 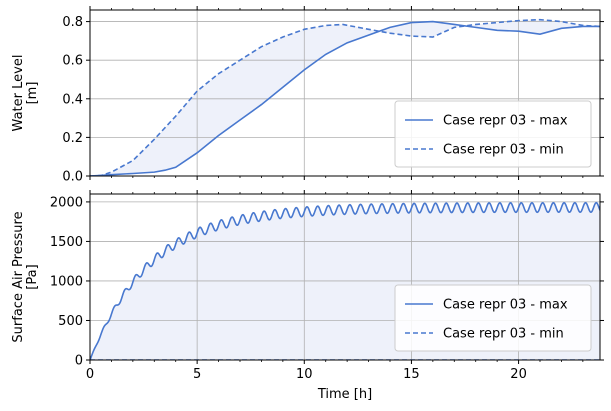 I want to click on x-tick-label: 15, so click(x=411, y=374).